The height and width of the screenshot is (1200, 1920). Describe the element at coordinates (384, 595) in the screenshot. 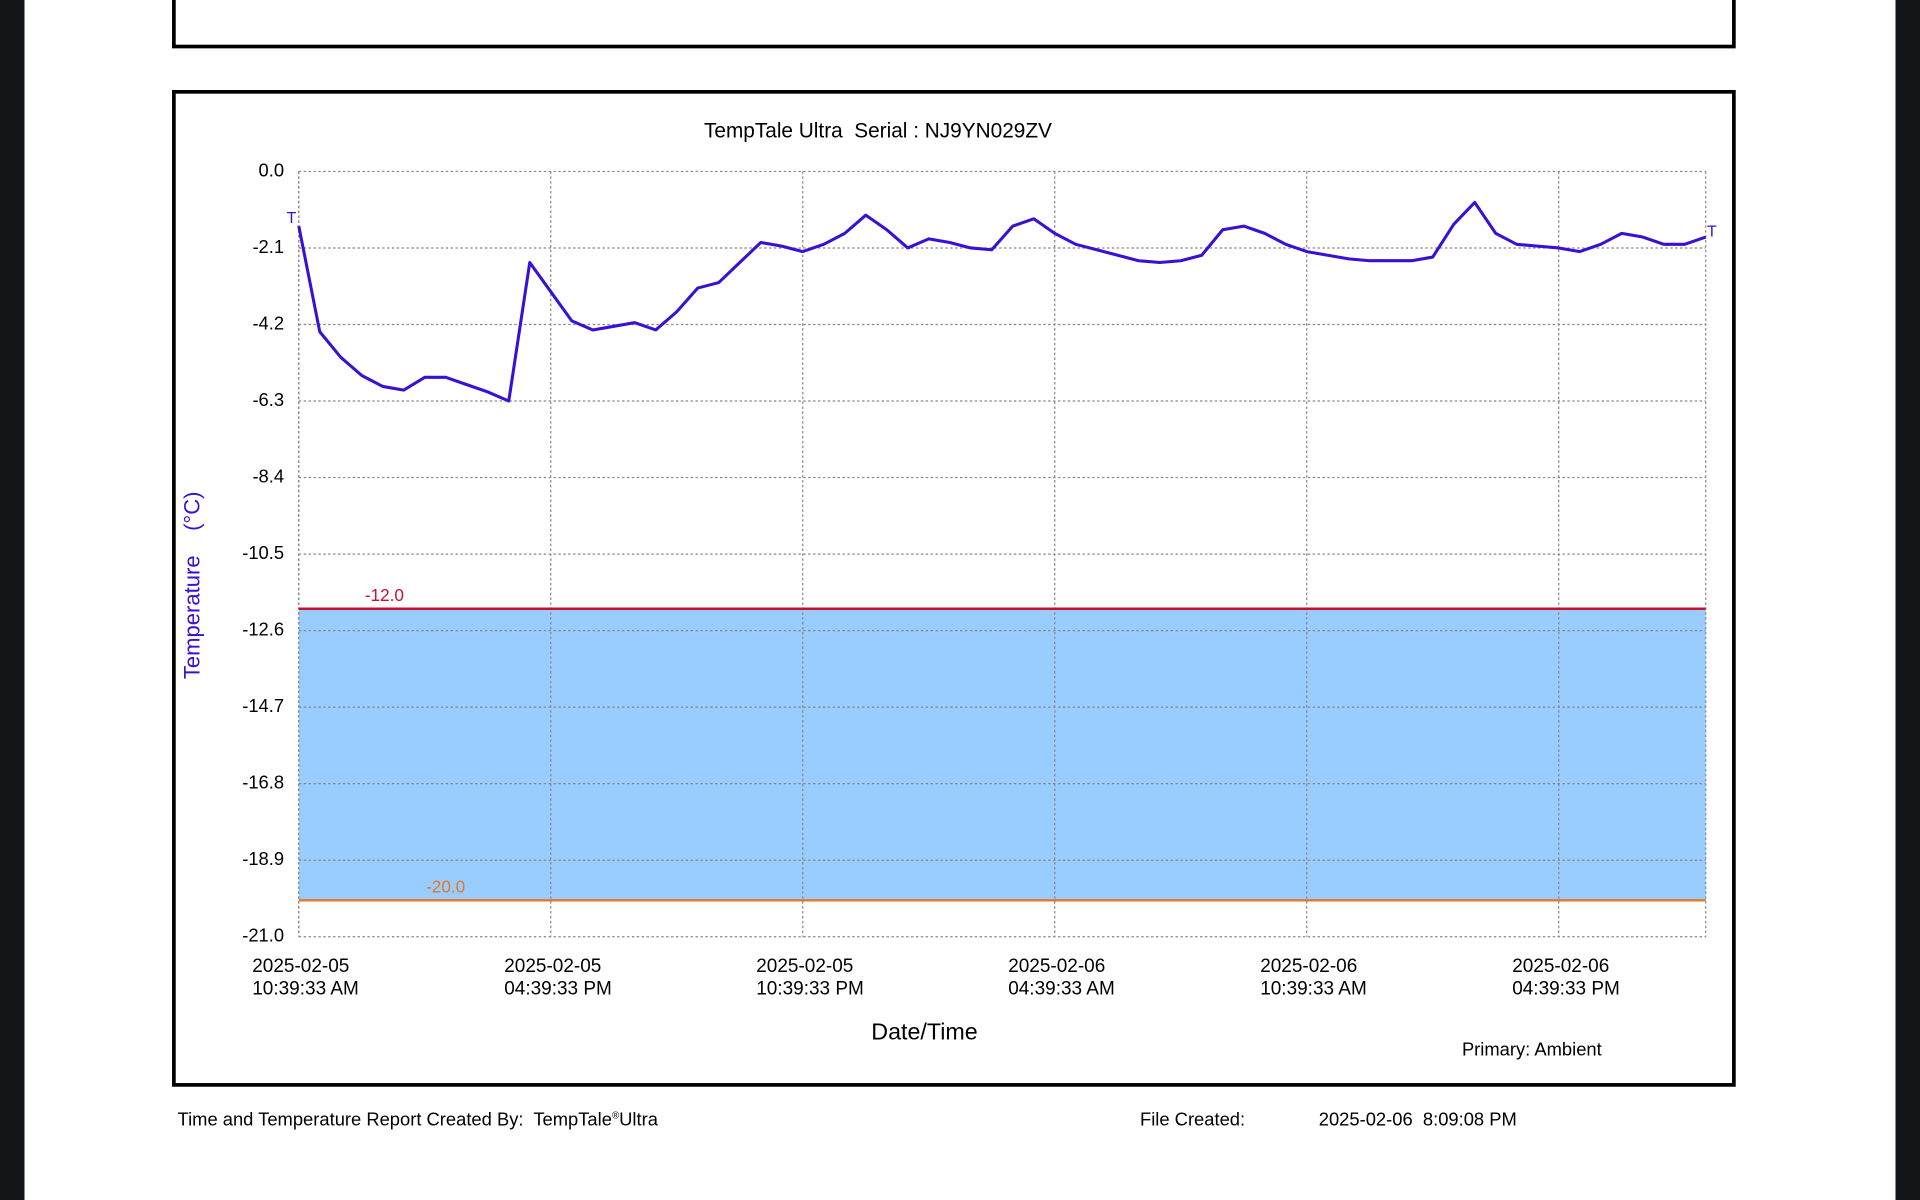

I see `threshold-label: -12.0` at that location.